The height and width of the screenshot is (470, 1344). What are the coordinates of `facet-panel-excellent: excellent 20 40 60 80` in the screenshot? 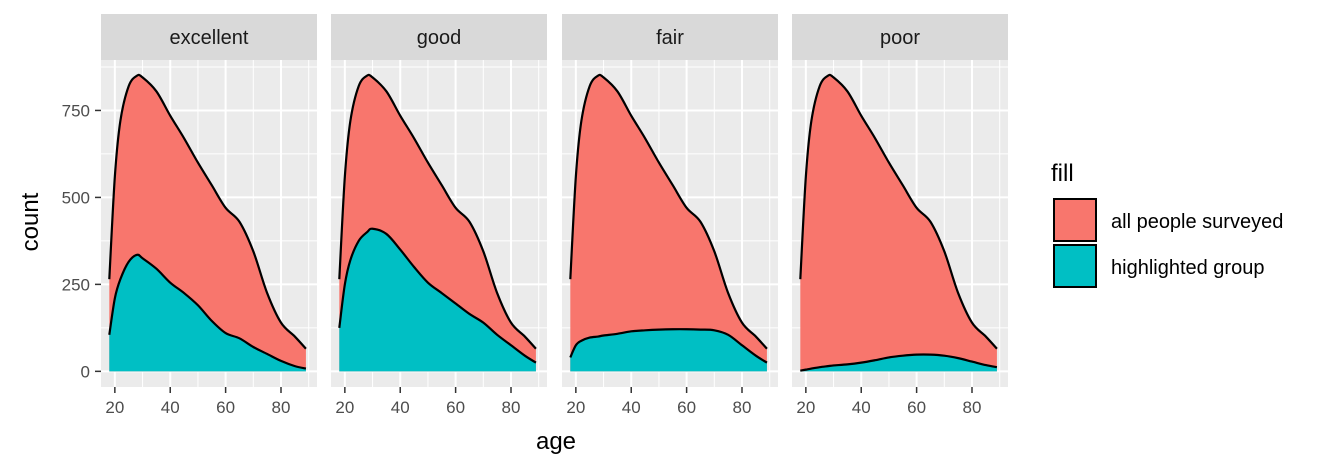 It's located at (209, 215).